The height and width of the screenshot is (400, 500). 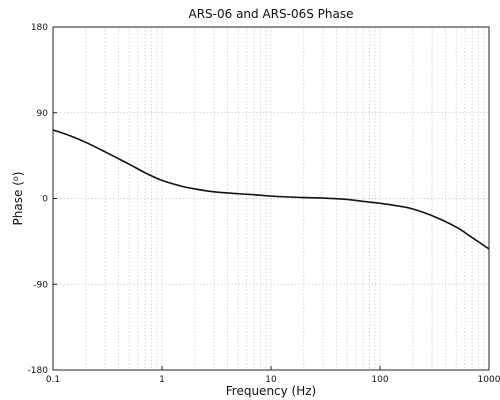 I want to click on x-tick-label: 0.1, so click(x=53, y=380).